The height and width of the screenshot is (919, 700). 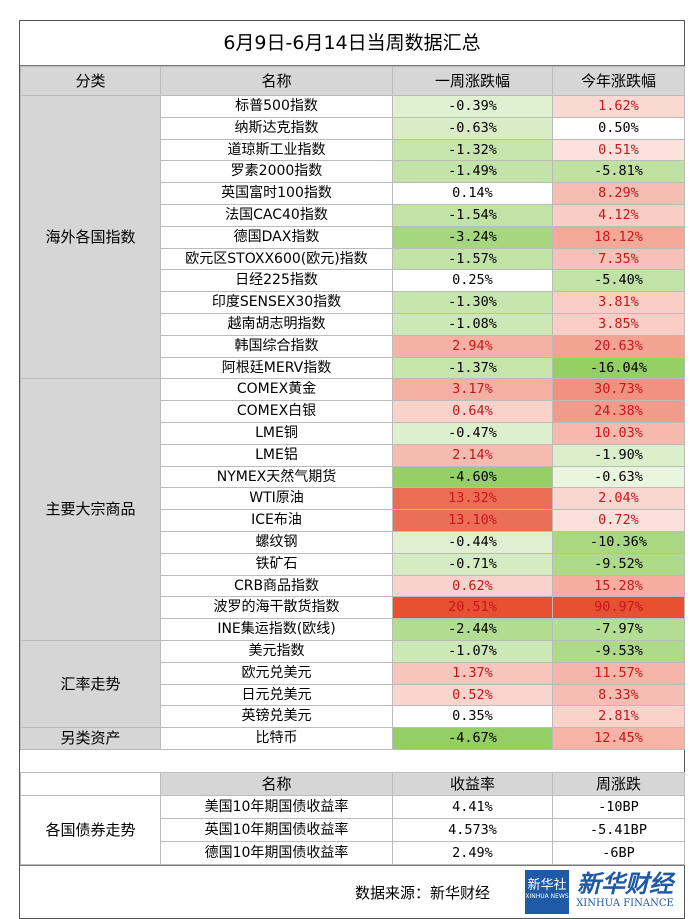 I want to click on name-cell: 日元兑美元, so click(x=276, y=695).